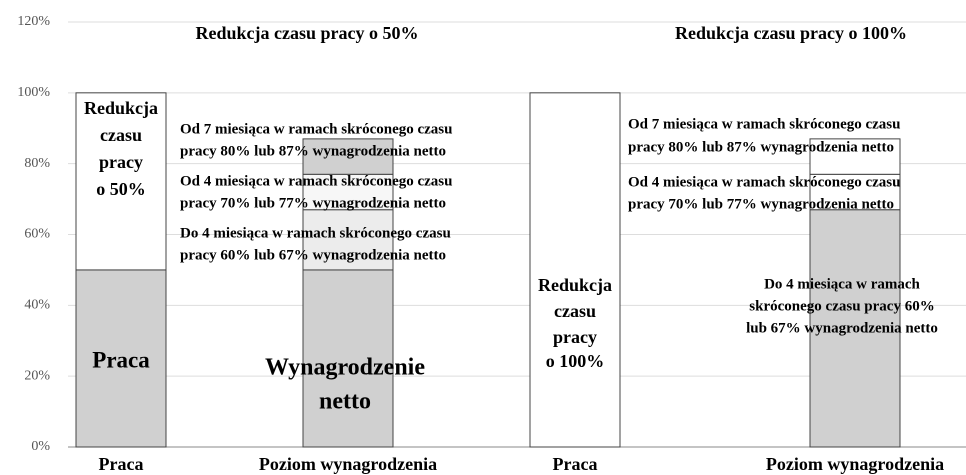 The image size is (966, 475). Describe the element at coordinates (575, 361) in the screenshot. I see `annotation: o 100%` at that location.